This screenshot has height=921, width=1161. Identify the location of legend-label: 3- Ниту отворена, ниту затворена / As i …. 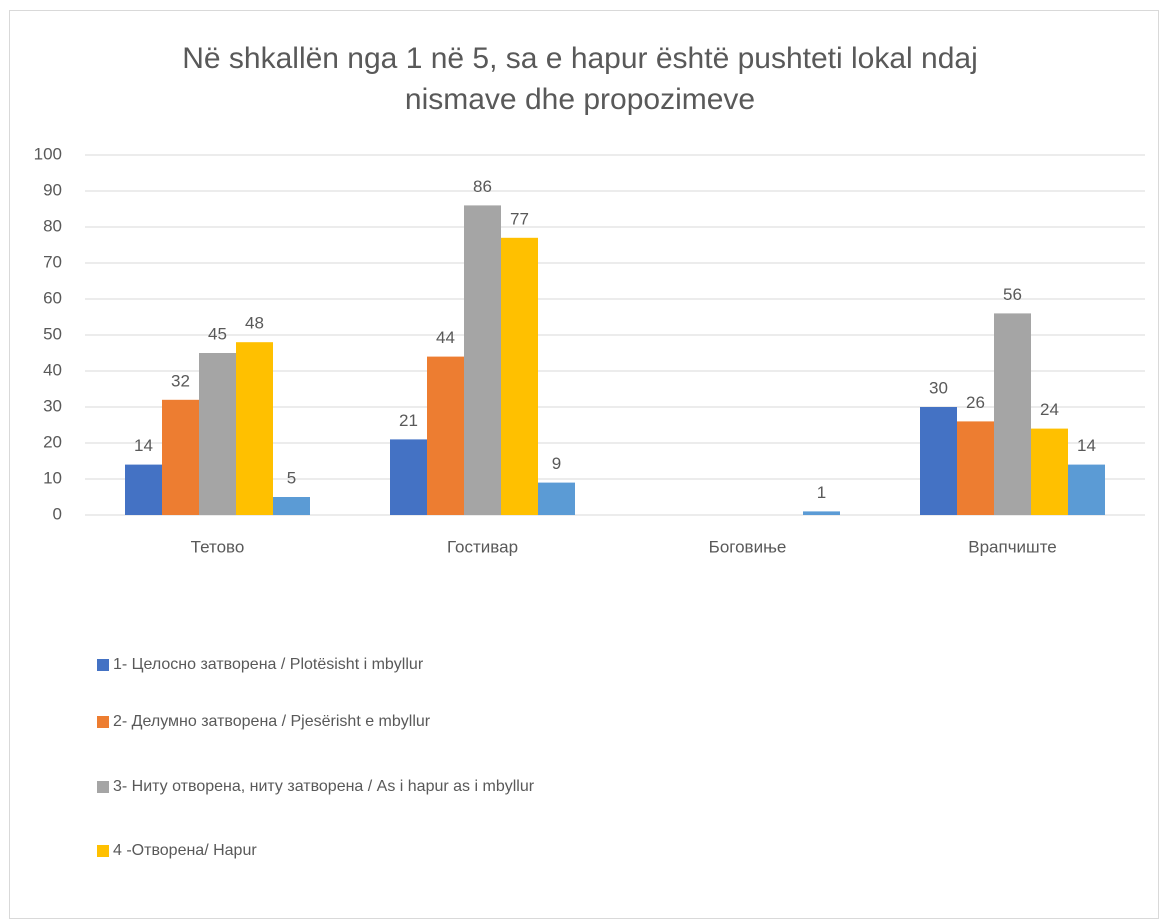
(324, 786).